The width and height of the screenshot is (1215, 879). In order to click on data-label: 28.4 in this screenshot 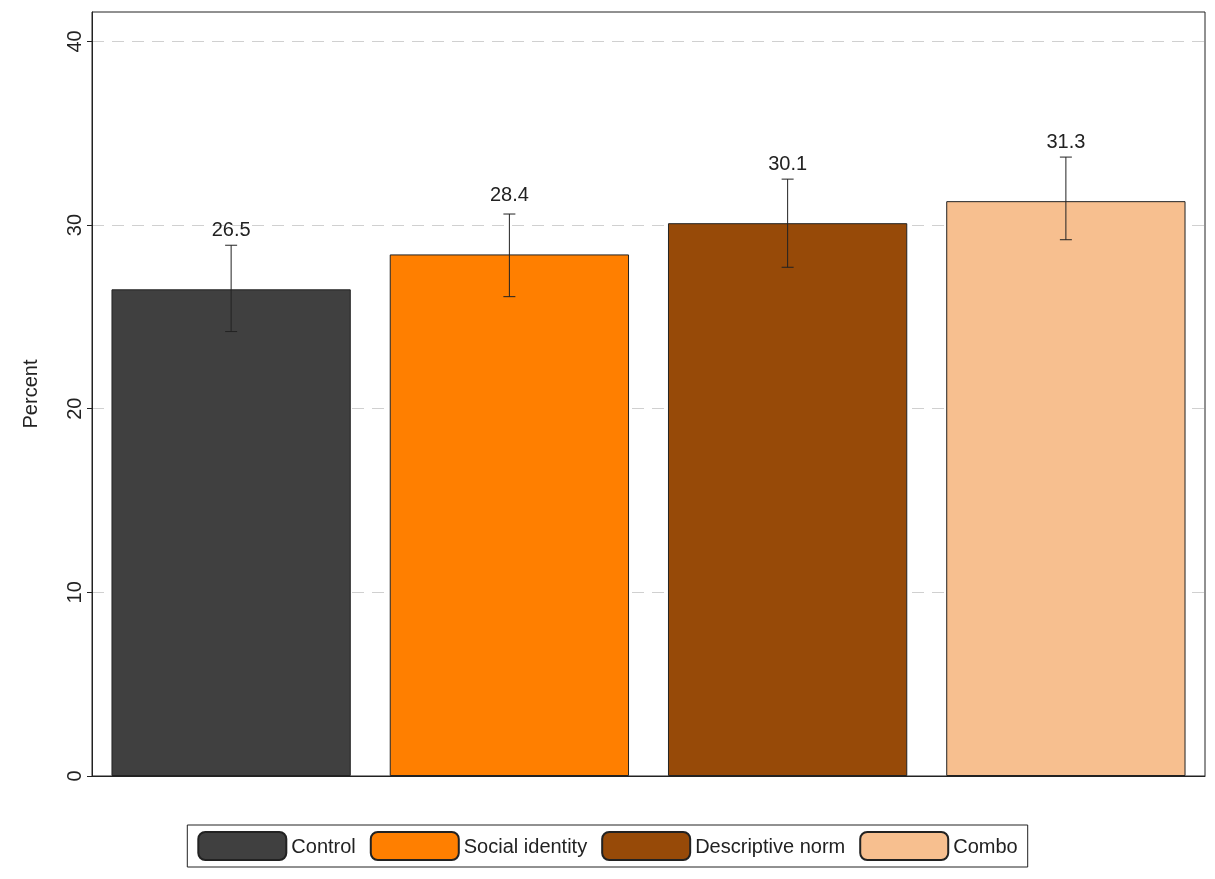, I will do `click(509, 194)`.